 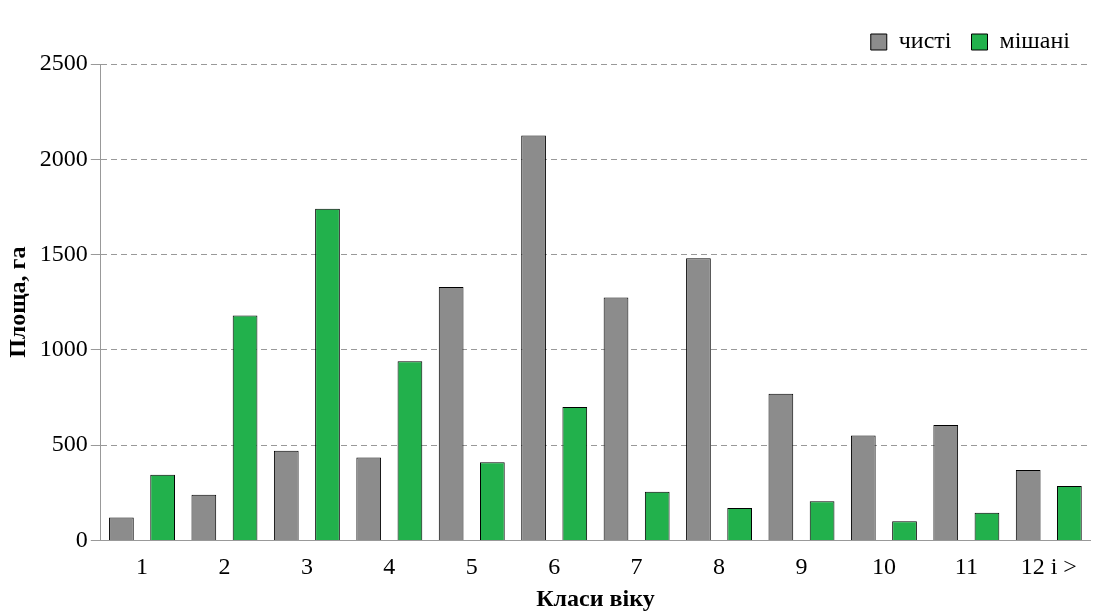 What do you see at coordinates (636, 566) in the screenshot?
I see `x-tick-label: 7` at bounding box center [636, 566].